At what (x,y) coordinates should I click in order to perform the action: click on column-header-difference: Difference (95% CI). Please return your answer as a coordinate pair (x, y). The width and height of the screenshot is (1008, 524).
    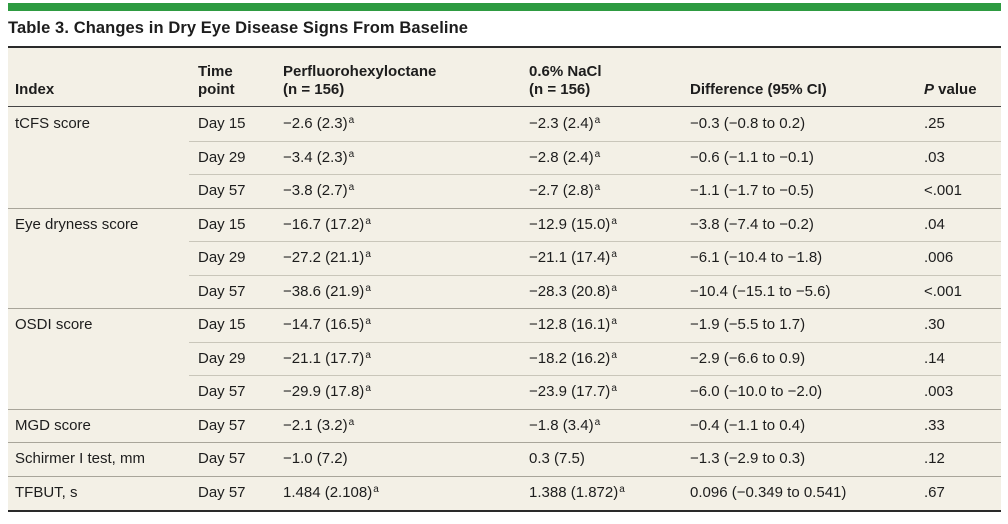
    Looking at the image, I should click on (758, 89).